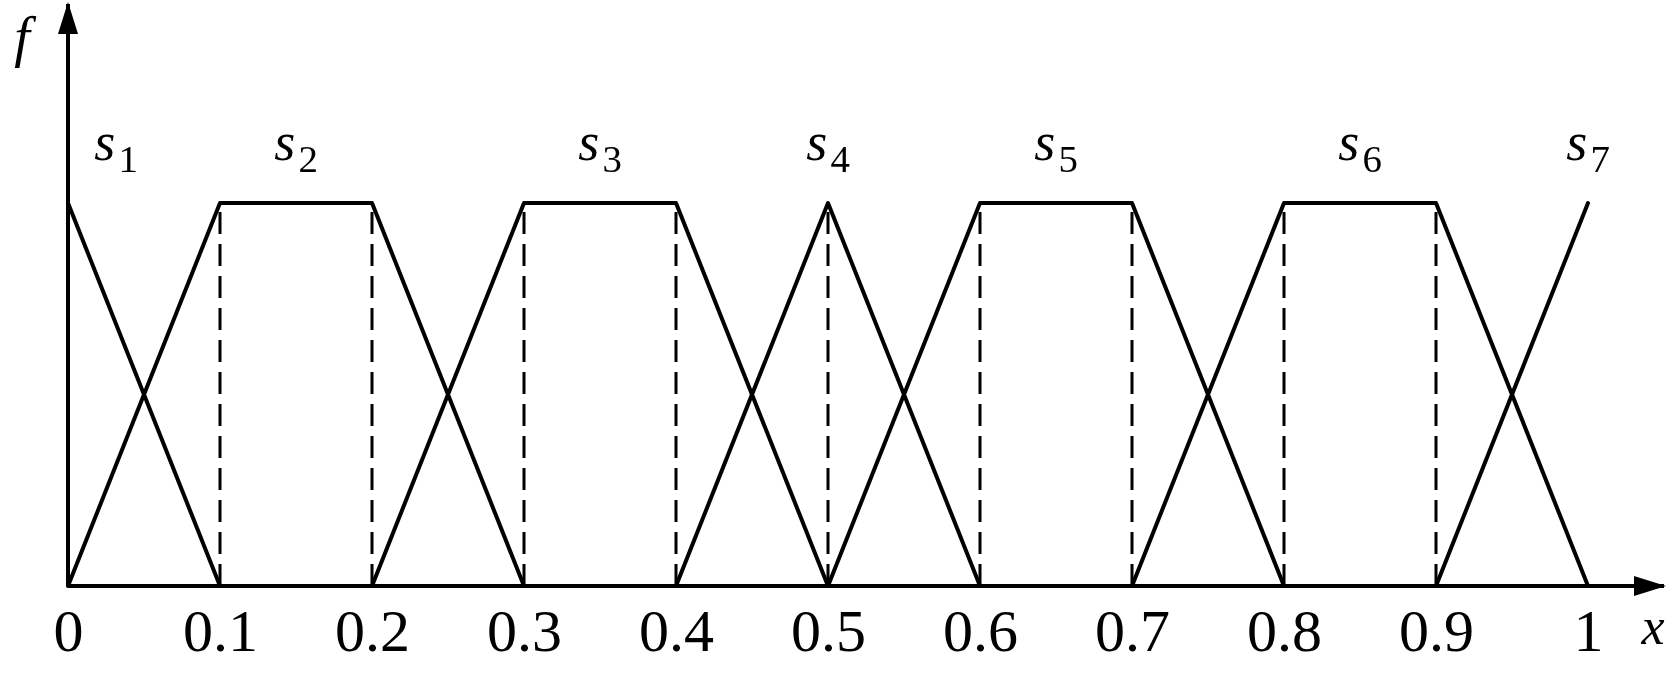 This screenshot has height=673, width=1669. I want to click on x-tick-label: 0.9, so click(1436, 630).